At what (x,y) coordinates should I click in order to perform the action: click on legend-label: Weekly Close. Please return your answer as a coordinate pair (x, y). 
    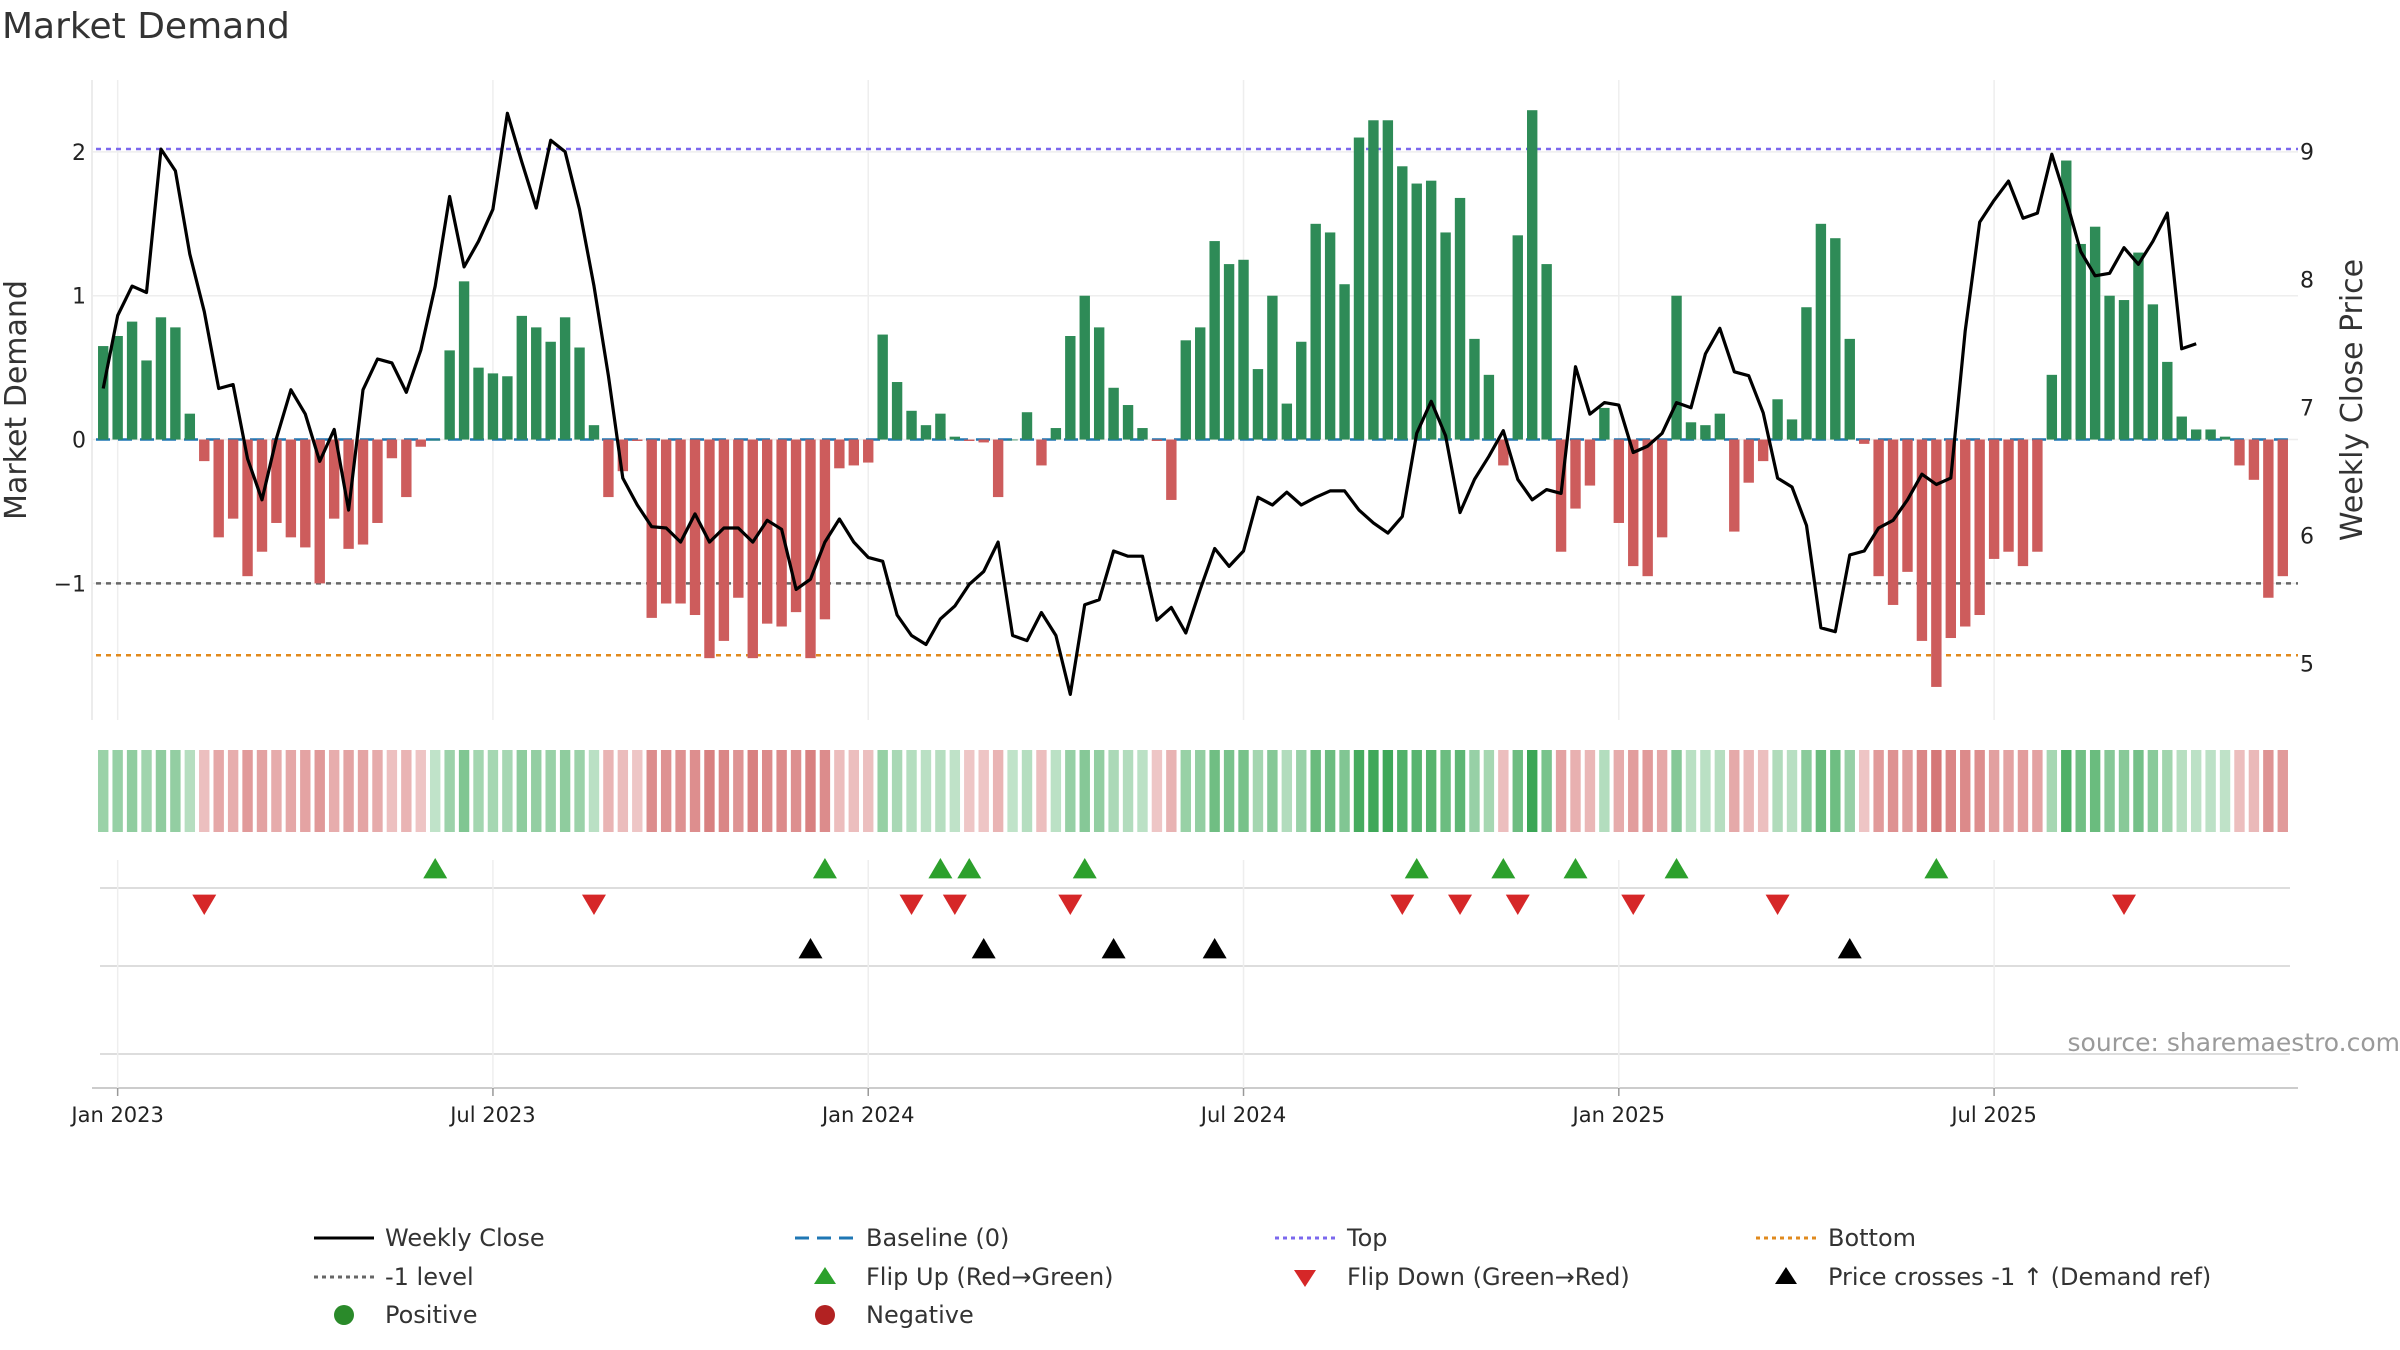
    Looking at the image, I should click on (465, 1238).